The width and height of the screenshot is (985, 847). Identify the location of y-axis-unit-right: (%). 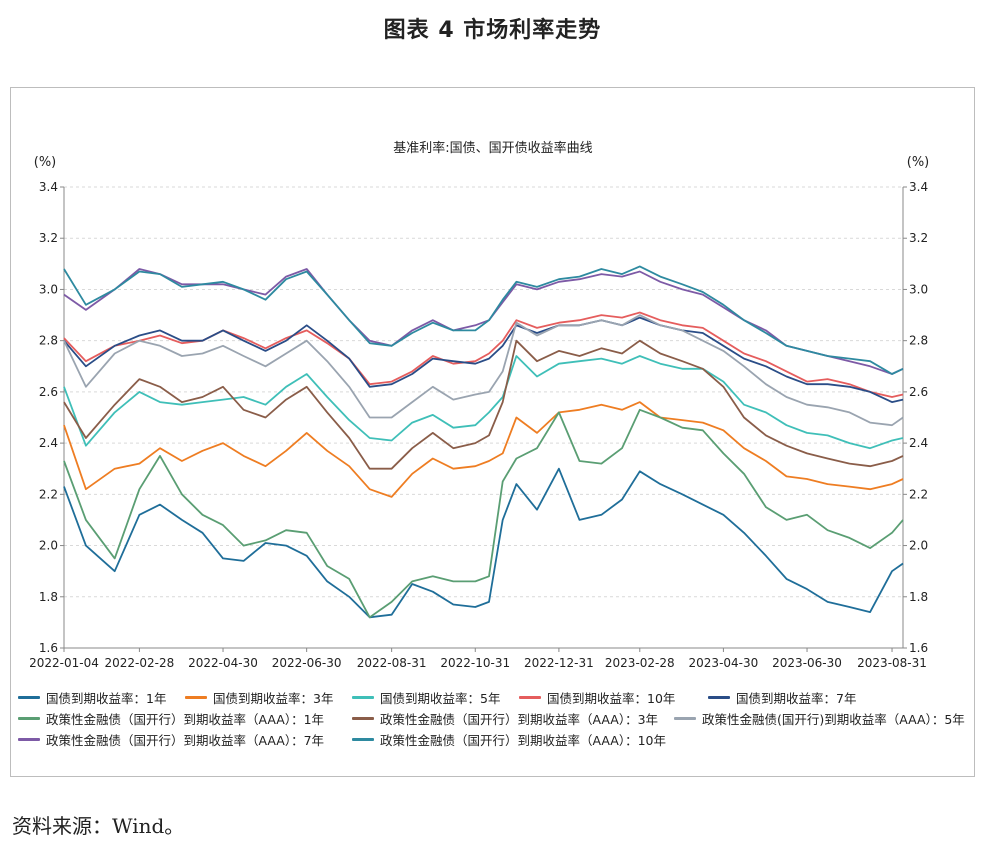
(918, 162).